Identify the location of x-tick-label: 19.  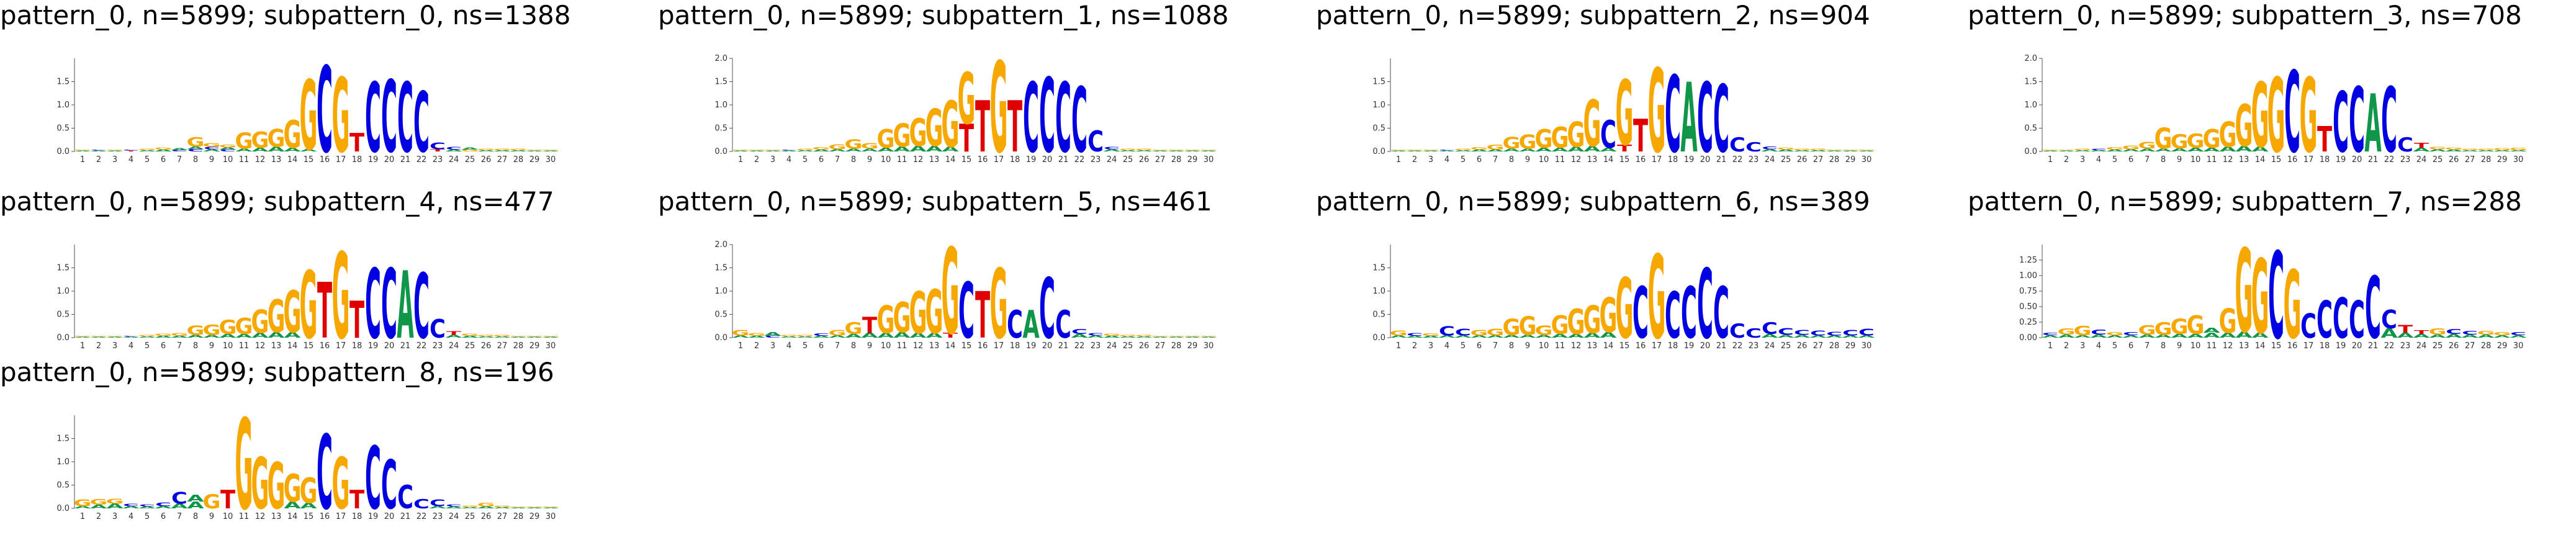
(373, 159).